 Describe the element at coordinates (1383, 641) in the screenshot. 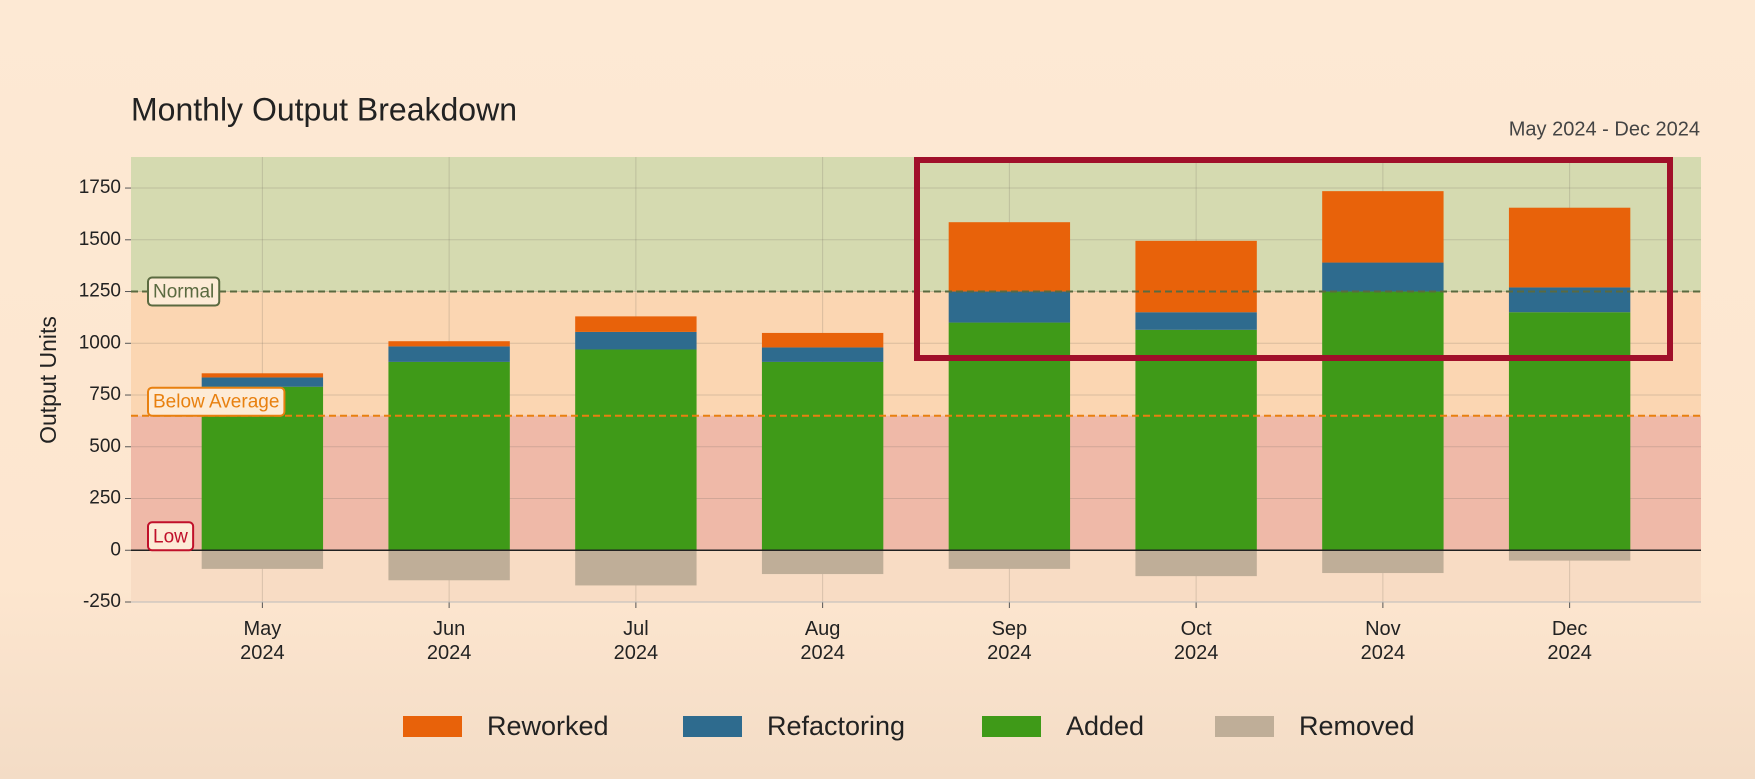

I see `x-tick-label: Nov 2024` at that location.